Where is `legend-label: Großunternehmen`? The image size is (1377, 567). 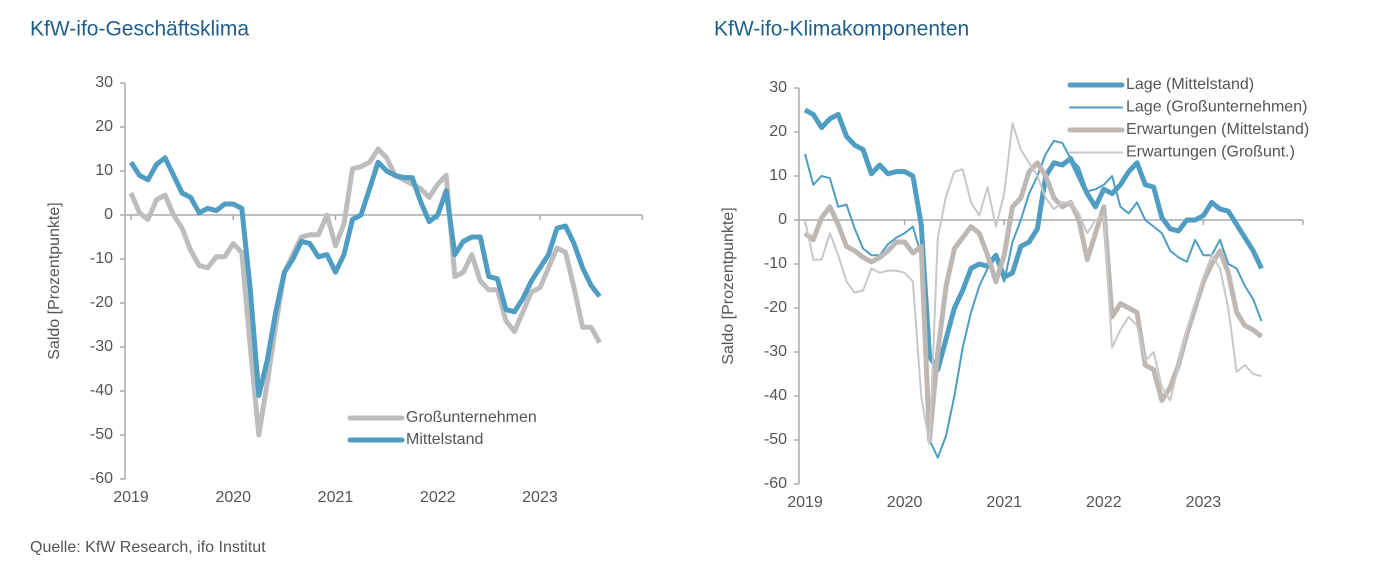 legend-label: Großunternehmen is located at coordinates (471, 417).